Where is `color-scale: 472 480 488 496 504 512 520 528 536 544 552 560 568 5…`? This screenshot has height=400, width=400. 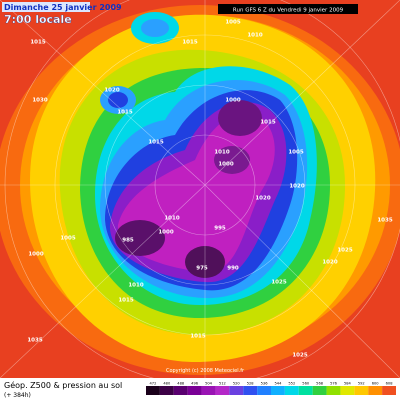 color-scale: 472 480 488 496 504 512 520 528 536 544 552 560 568 5… is located at coordinates (271, 388).